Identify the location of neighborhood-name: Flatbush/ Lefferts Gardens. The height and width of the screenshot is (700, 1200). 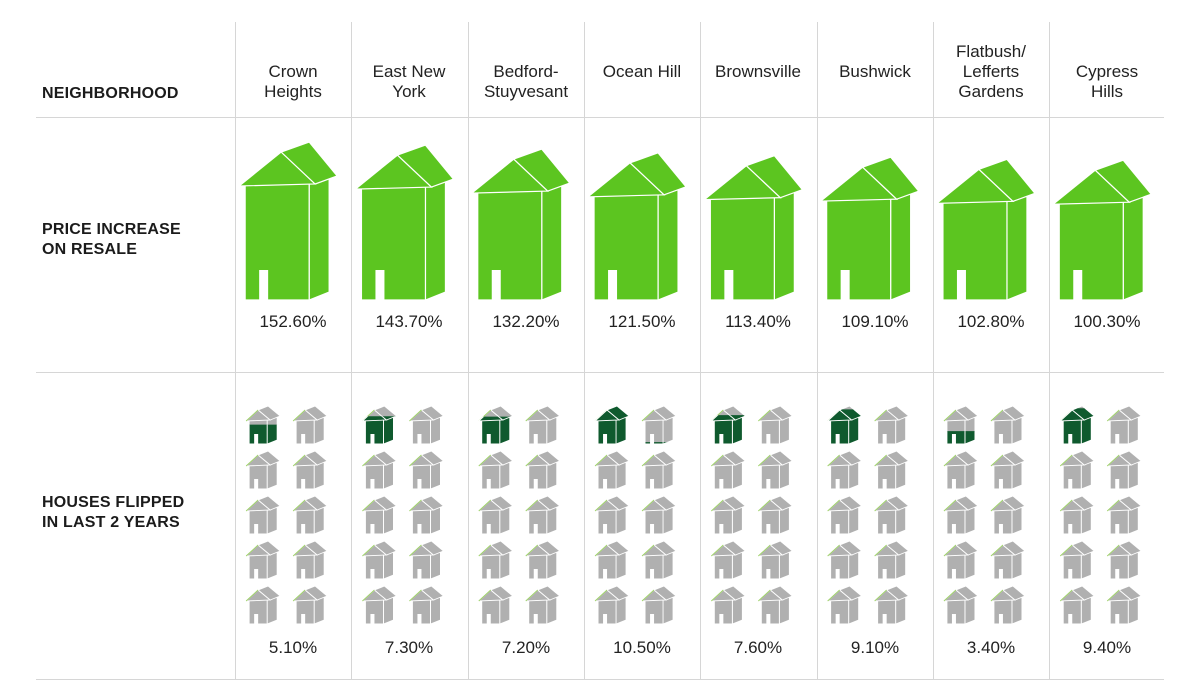
(991, 71).